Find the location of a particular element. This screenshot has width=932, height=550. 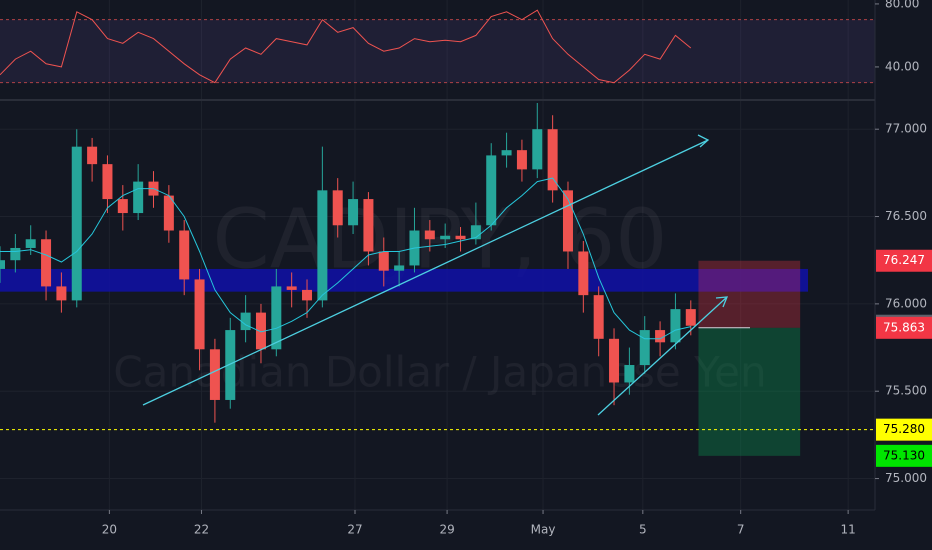

rsi-line is located at coordinates (346, 46).